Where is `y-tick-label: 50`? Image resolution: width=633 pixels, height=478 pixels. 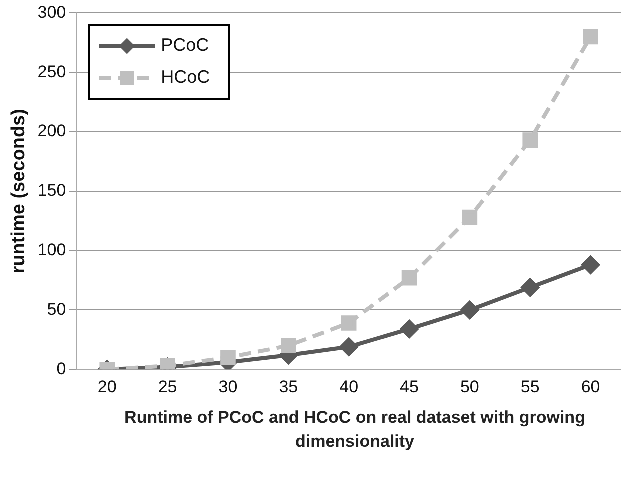
y-tick-label: 50 is located at coordinates (56, 309).